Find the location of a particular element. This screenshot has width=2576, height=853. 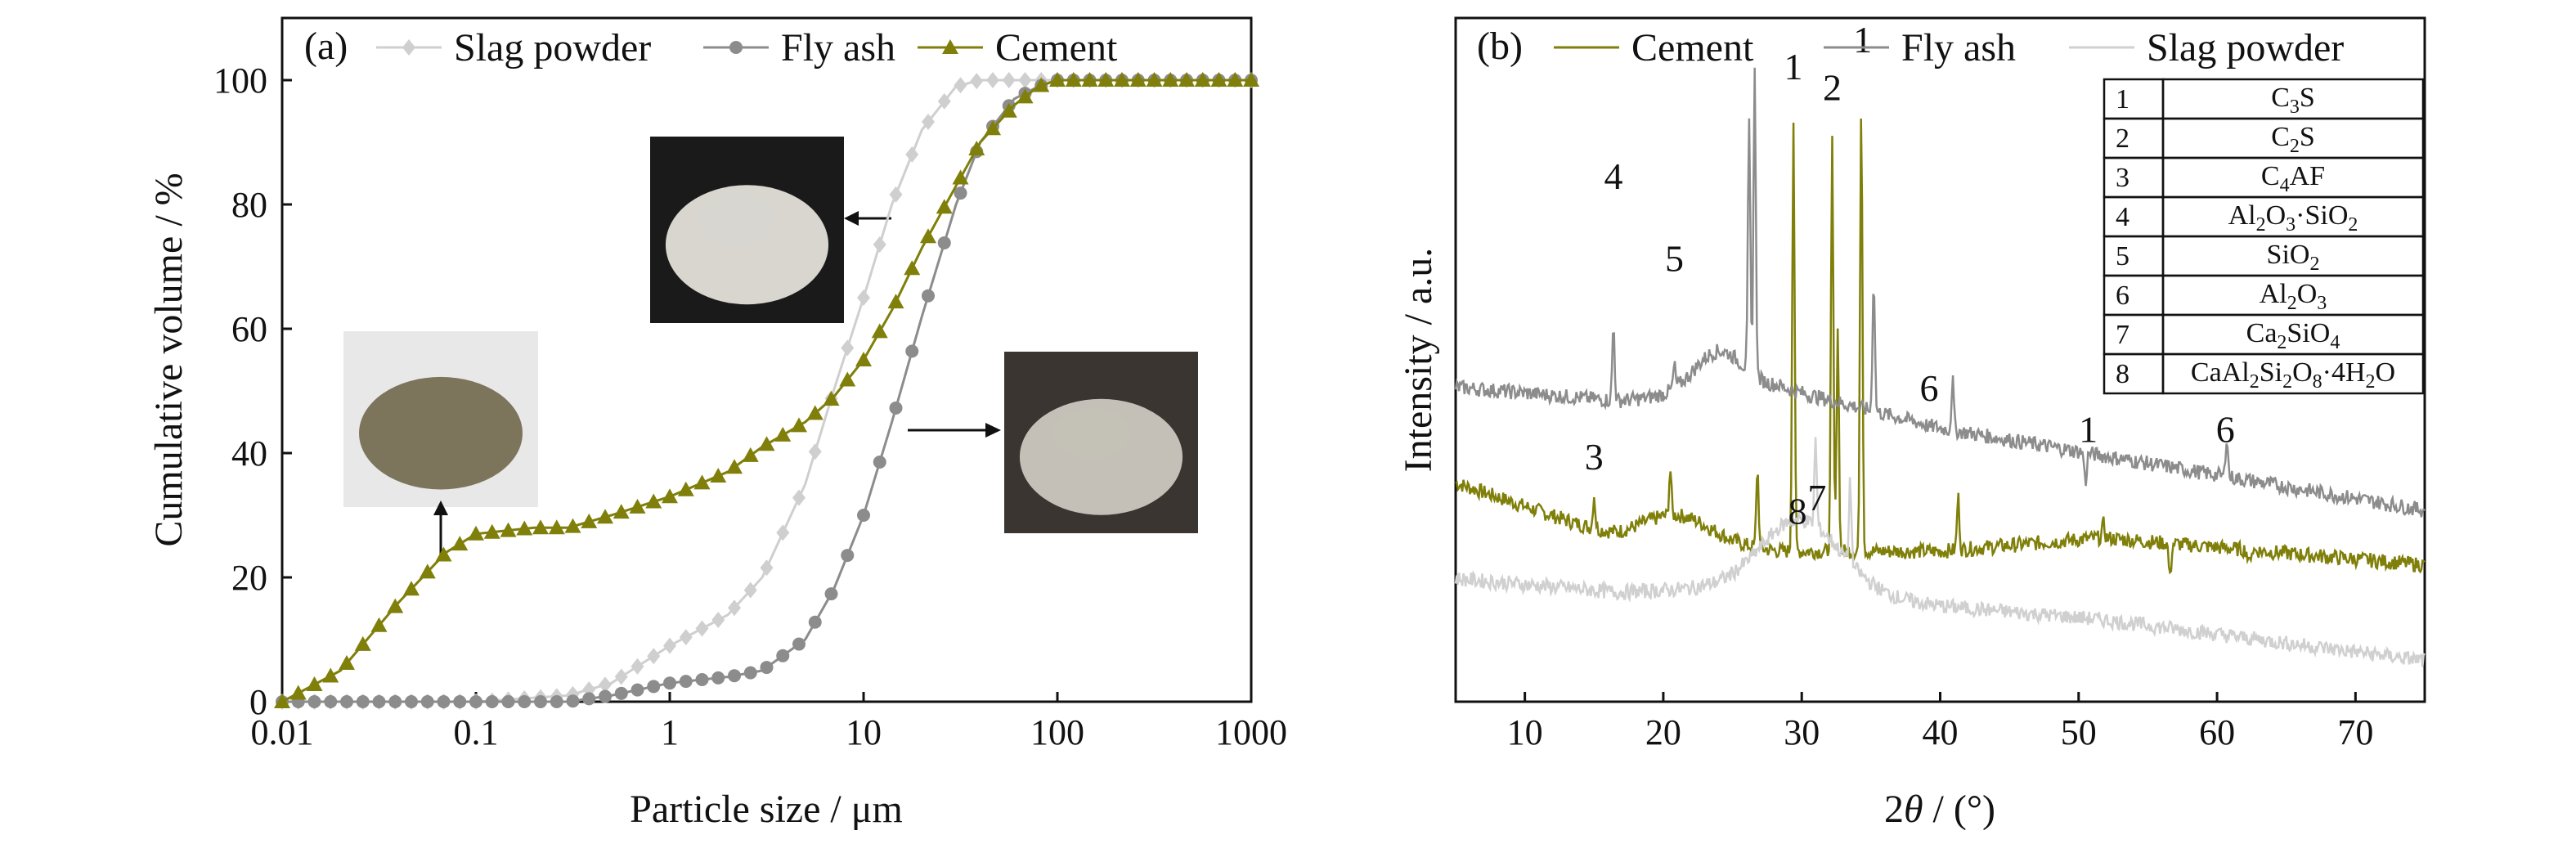

x-tick-label: 30 is located at coordinates (1802, 732).